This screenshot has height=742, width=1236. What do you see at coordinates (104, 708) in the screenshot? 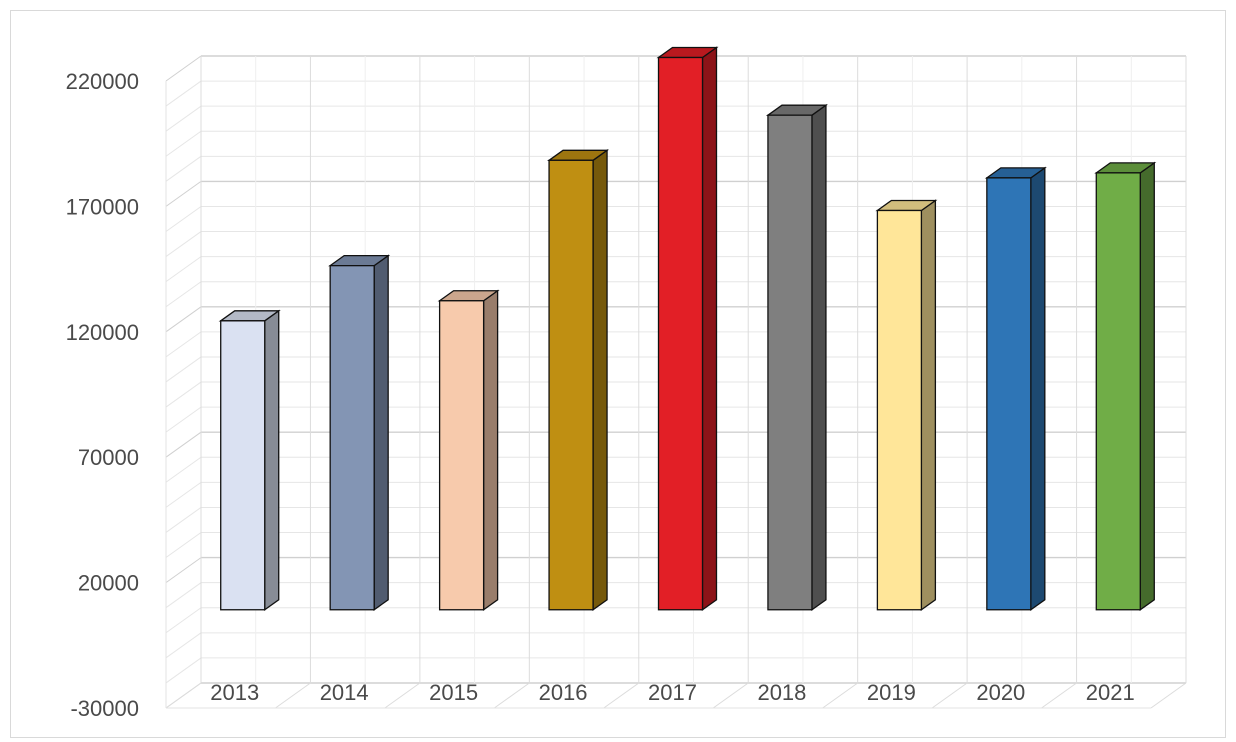
I see `y-tick-label: -30000` at bounding box center [104, 708].